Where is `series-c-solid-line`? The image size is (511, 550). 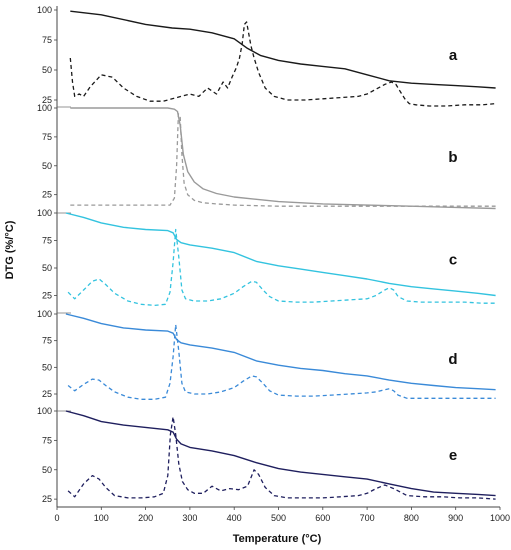
series-c-solid-line is located at coordinates (280, 254).